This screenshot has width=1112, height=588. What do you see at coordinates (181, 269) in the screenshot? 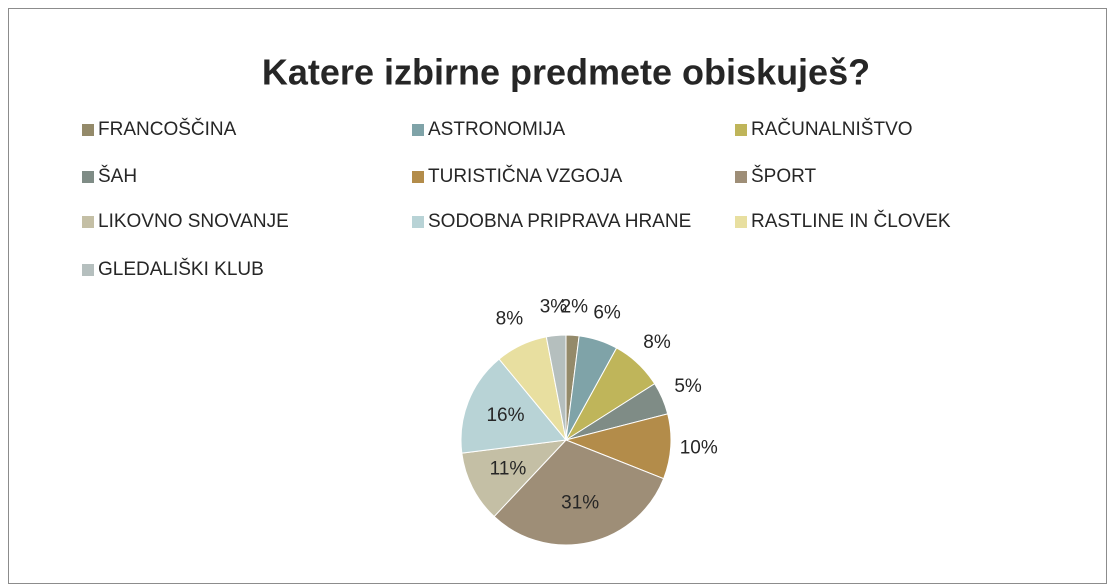
I see `legend-label: GLEDALIŠKI KLUB` at bounding box center [181, 269].